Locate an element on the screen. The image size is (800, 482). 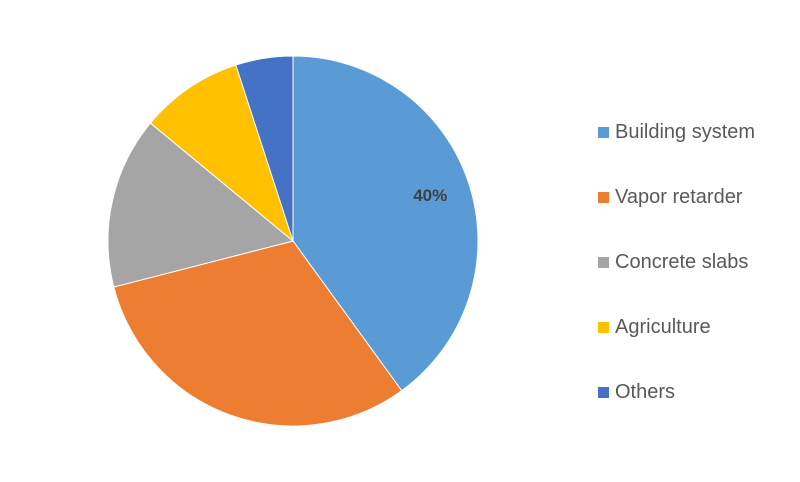
pie-data-labels: 40% is located at coordinates (430, 195).